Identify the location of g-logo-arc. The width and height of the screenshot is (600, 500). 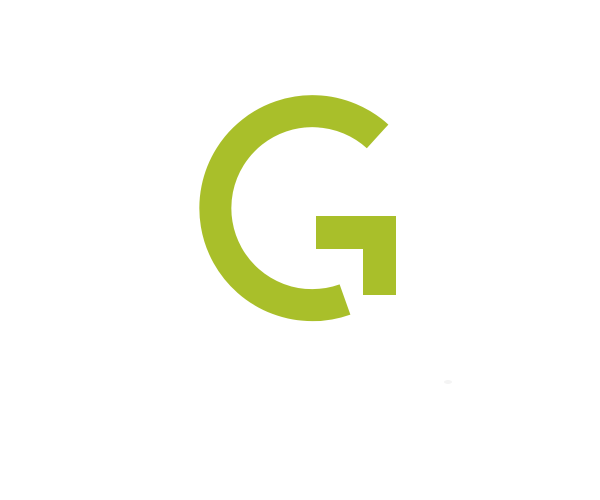
(294, 208).